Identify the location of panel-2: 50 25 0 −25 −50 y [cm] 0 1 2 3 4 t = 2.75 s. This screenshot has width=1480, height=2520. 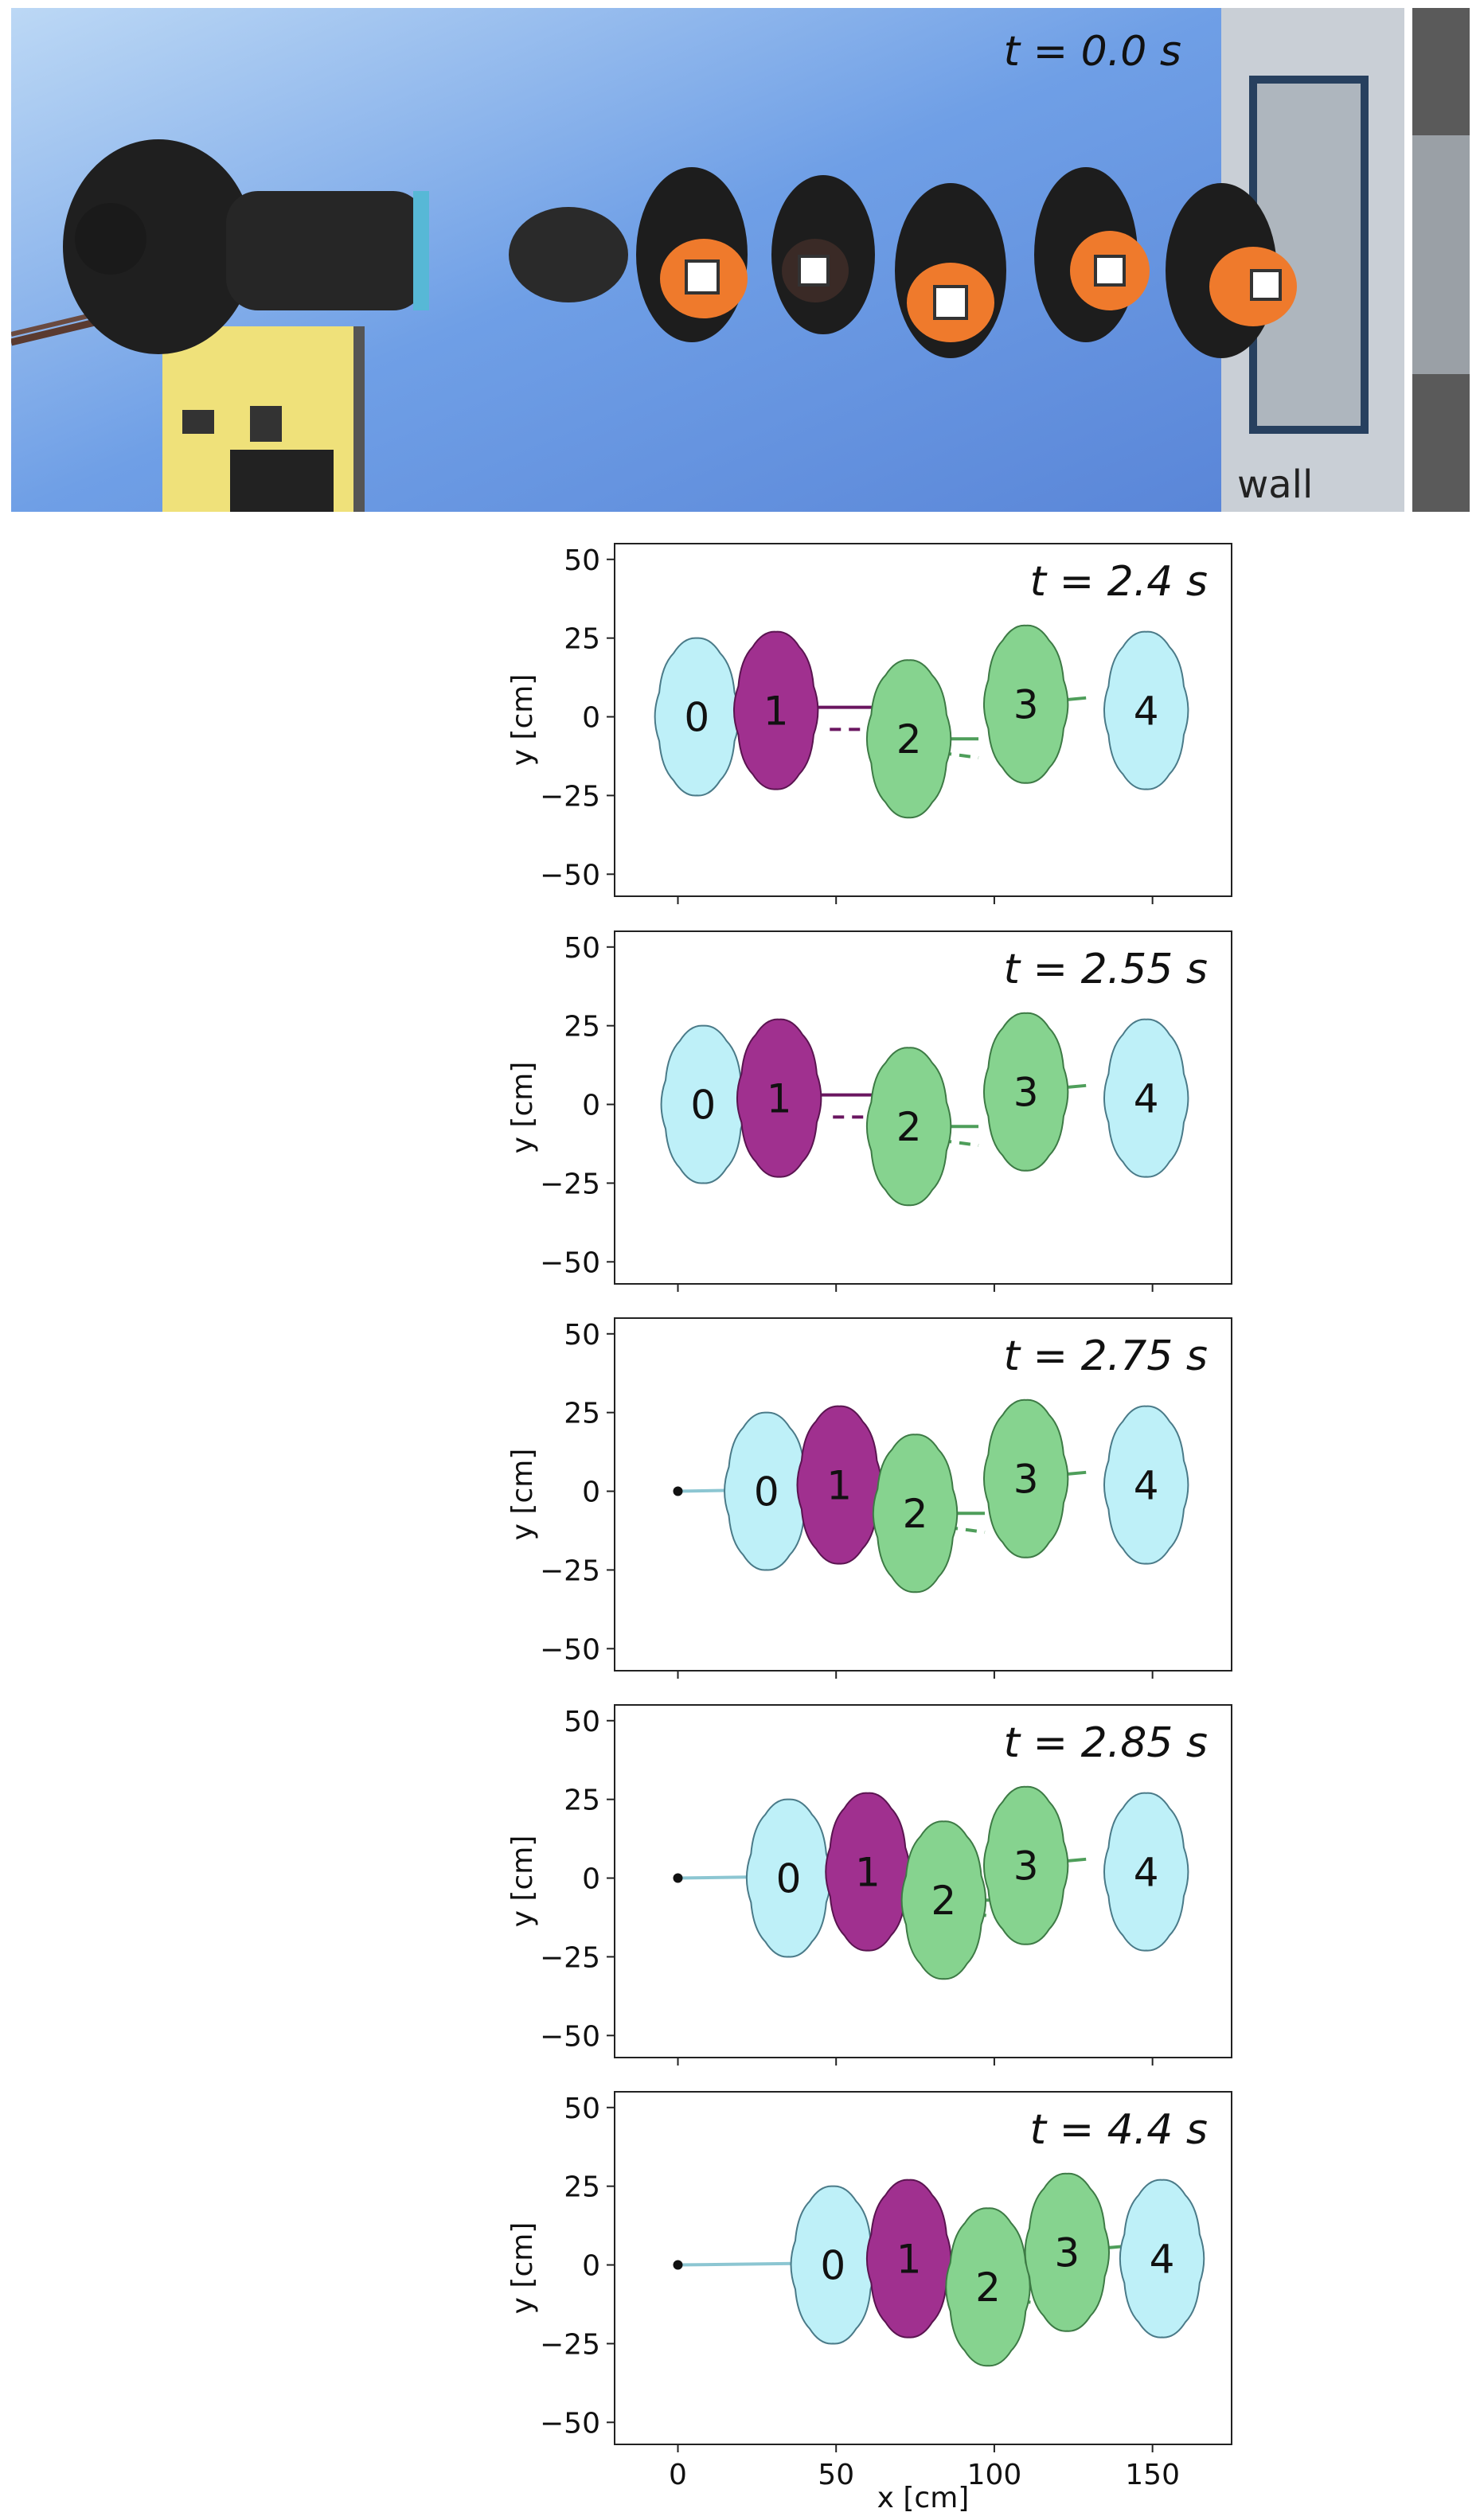
(869, 1498).